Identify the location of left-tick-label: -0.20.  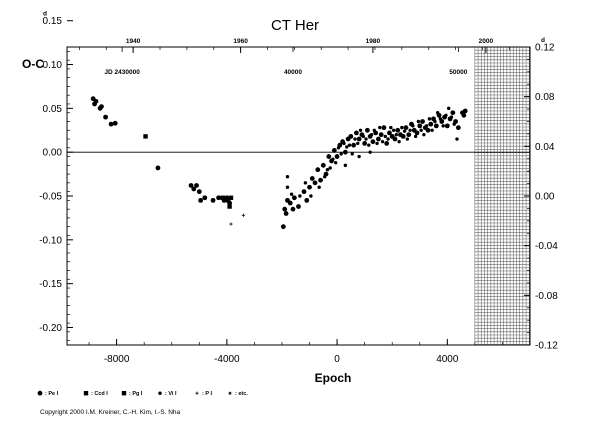
(50, 328).